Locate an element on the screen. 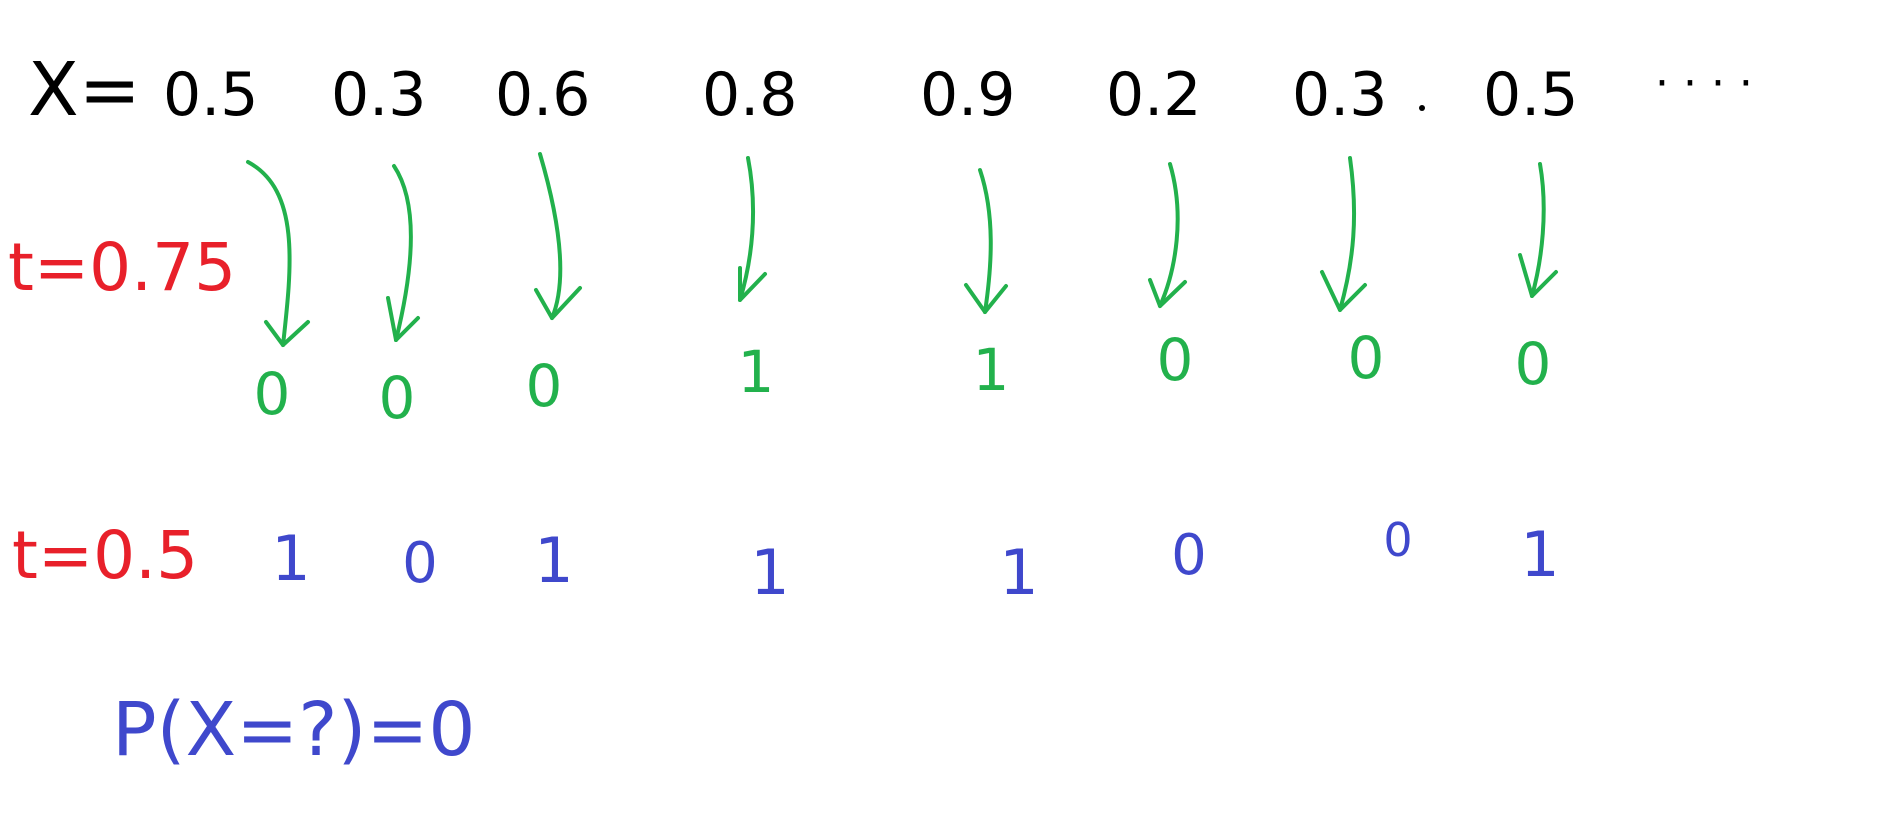 This screenshot has height=813, width=1892. output-075-5: 1 is located at coordinates (991, 370).